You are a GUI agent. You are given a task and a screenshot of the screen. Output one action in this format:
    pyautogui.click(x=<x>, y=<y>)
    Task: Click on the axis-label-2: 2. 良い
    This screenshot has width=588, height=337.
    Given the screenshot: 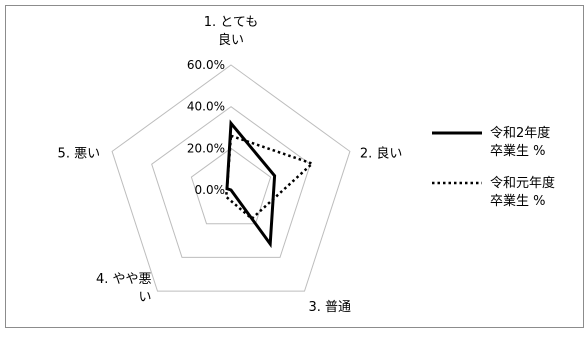 What is the action you would take?
    pyautogui.click(x=381, y=153)
    